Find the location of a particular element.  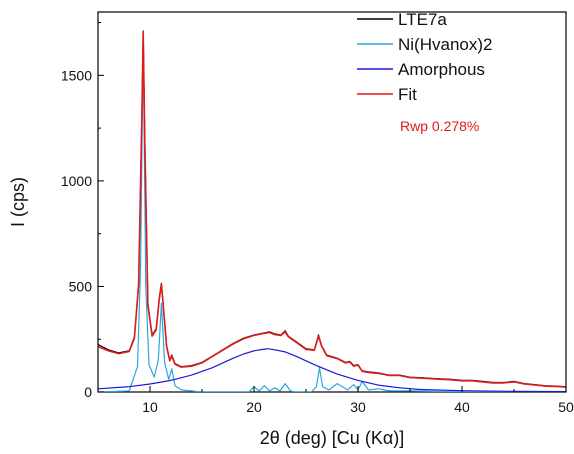

y-tick-label: 1500 is located at coordinates (76, 75).